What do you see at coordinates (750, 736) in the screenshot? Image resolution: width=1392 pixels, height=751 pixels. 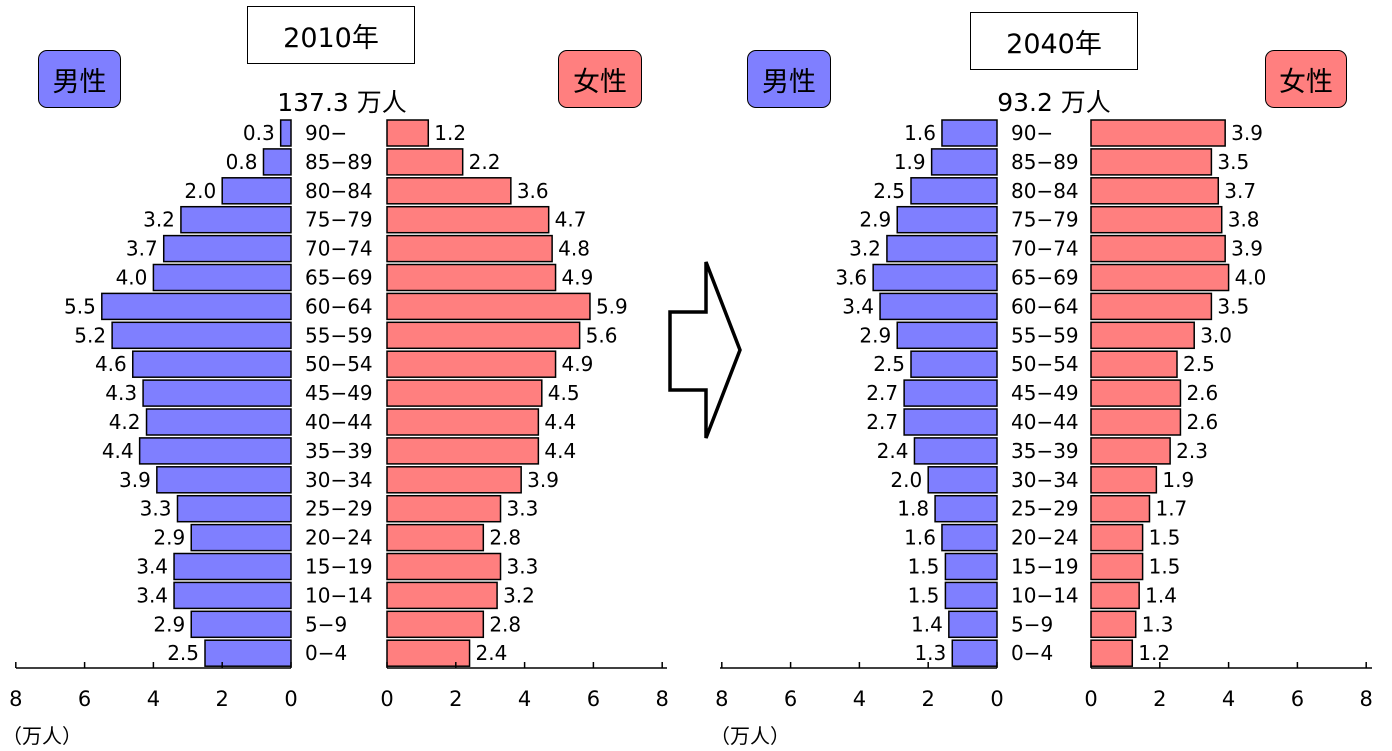 I see `unit-label-2040: （万人）` at bounding box center [750, 736].